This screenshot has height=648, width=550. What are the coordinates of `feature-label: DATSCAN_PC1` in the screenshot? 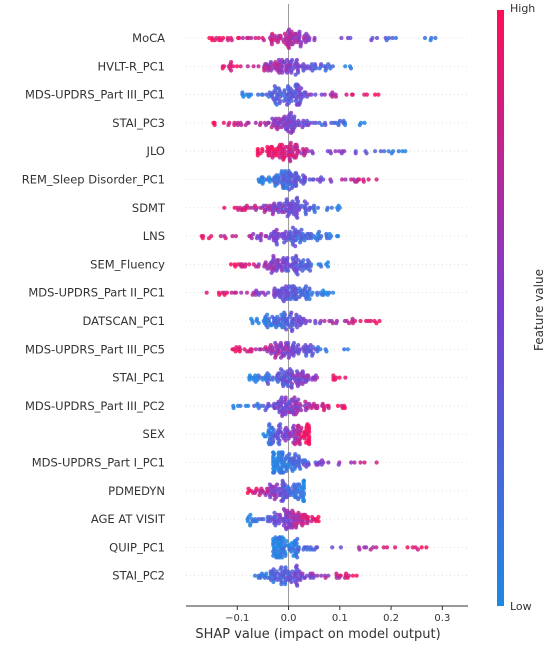 It's located at (124, 321).